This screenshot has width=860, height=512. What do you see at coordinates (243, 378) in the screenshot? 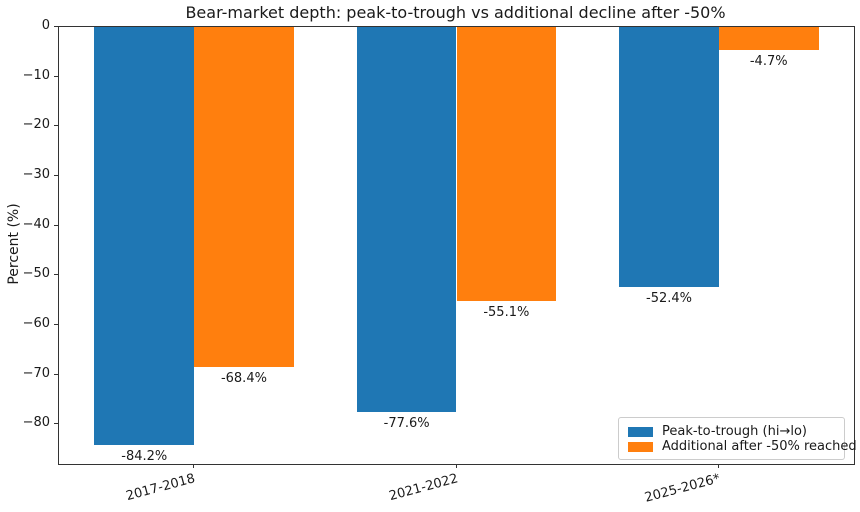
I see `bar-value-label: -68.4%` at bounding box center [243, 378].